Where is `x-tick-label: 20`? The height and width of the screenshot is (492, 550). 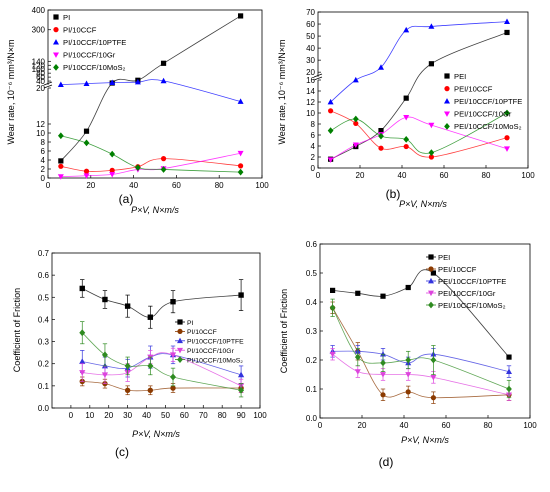 x-tick-label: 20 is located at coordinates (108, 415).